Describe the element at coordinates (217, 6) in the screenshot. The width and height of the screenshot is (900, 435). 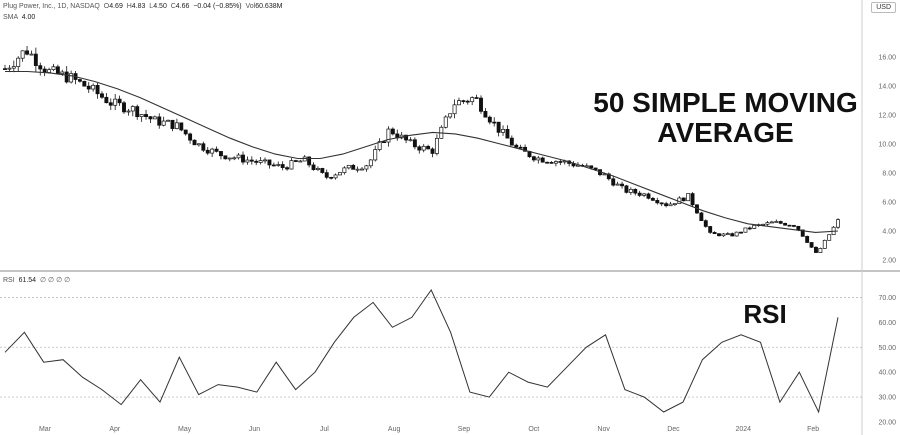
I see `change-value: −0.04 (−0.85%)` at that location.